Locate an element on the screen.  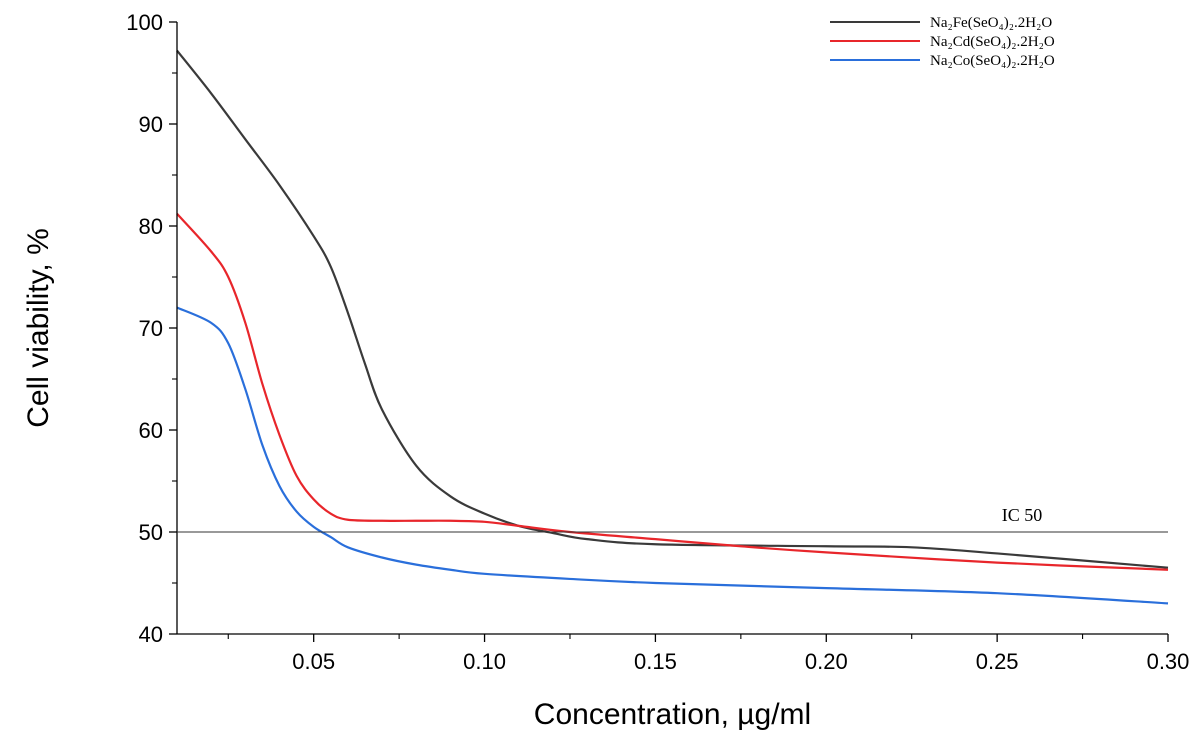
y-tick-label: 90 is located at coordinates (151, 124).